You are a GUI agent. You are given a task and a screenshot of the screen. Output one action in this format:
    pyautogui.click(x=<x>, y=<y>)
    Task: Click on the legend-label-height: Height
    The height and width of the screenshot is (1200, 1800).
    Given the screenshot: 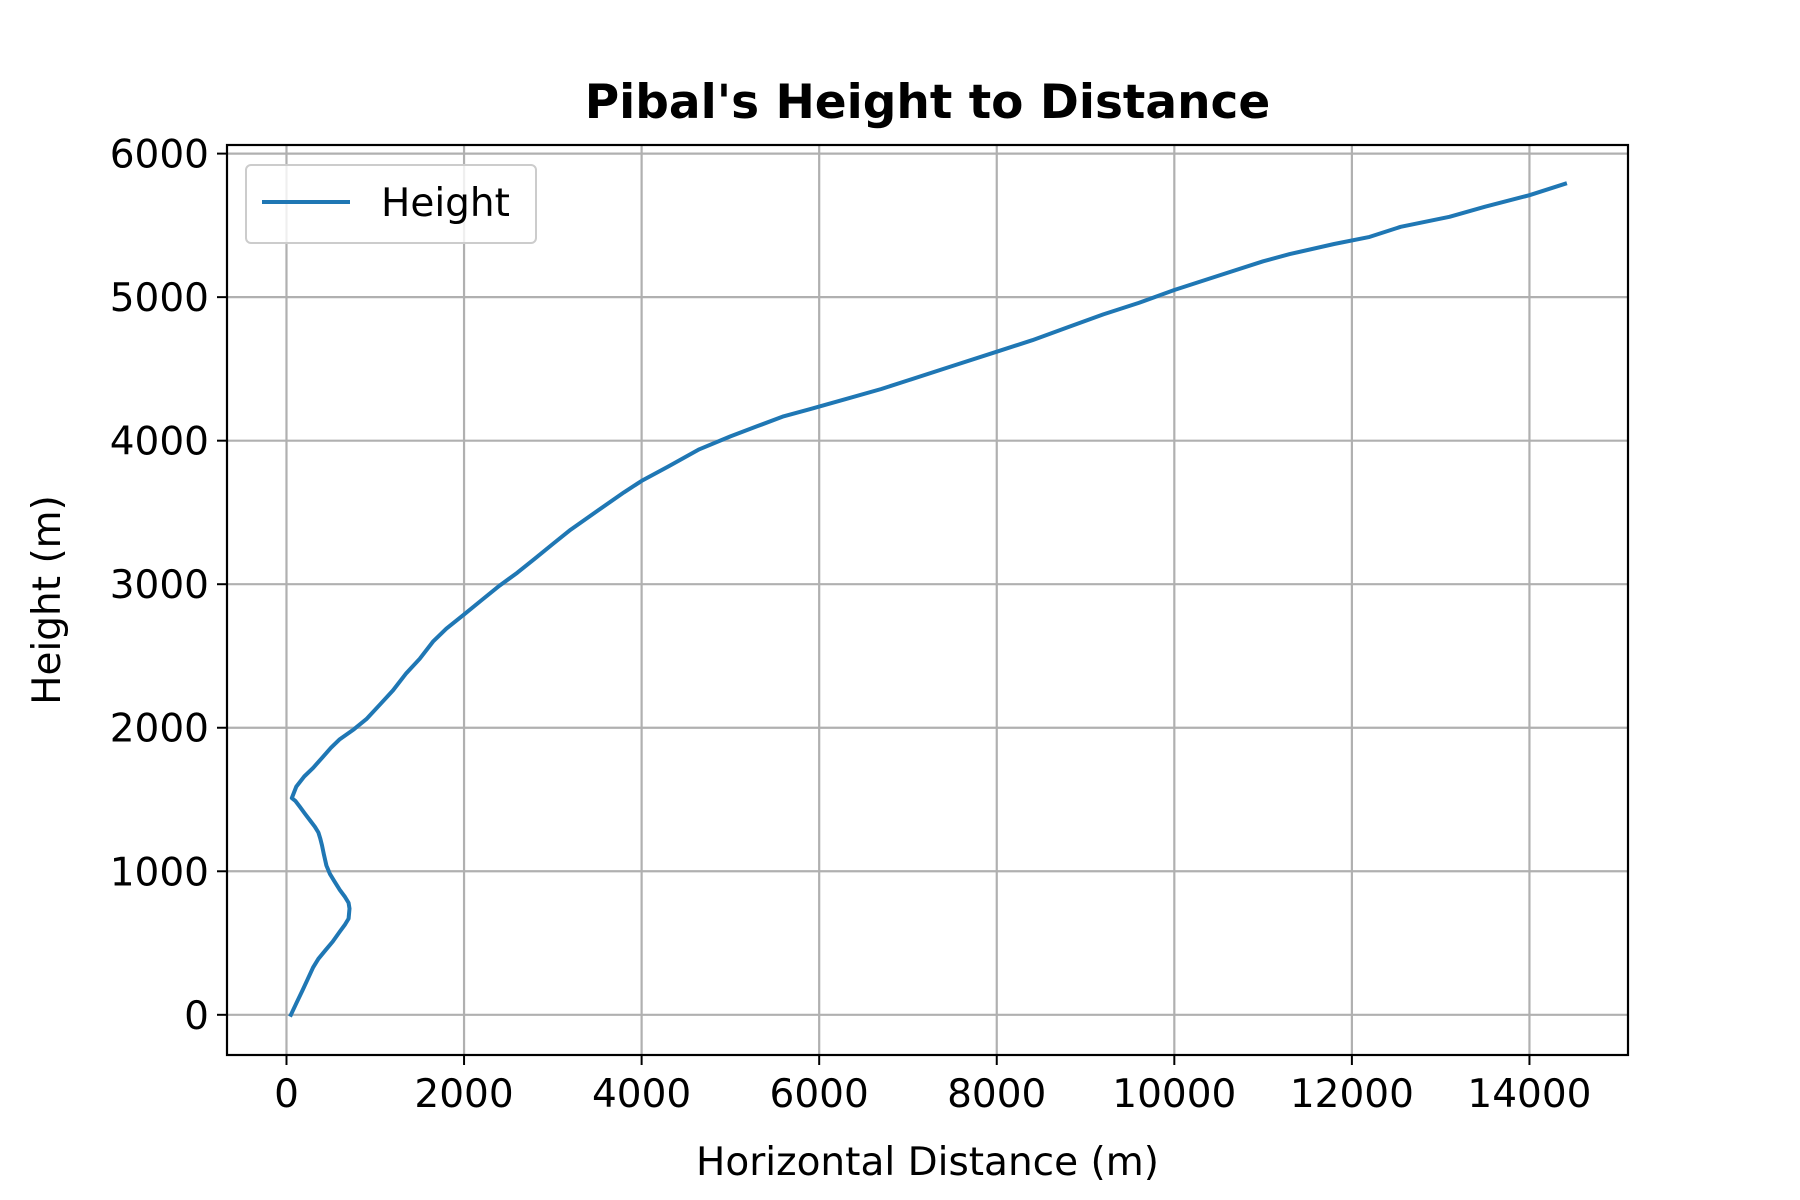 What is the action you would take?
    pyautogui.click(x=445, y=203)
    